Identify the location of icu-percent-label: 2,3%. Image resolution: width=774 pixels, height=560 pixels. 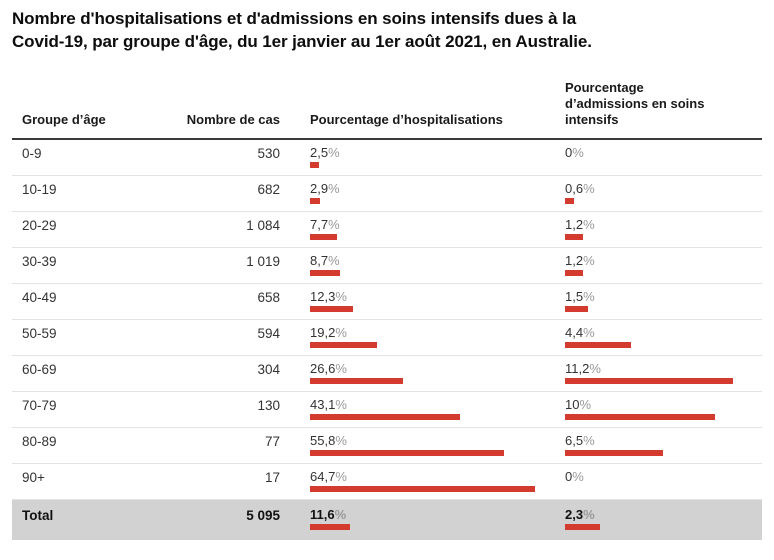
(580, 514).